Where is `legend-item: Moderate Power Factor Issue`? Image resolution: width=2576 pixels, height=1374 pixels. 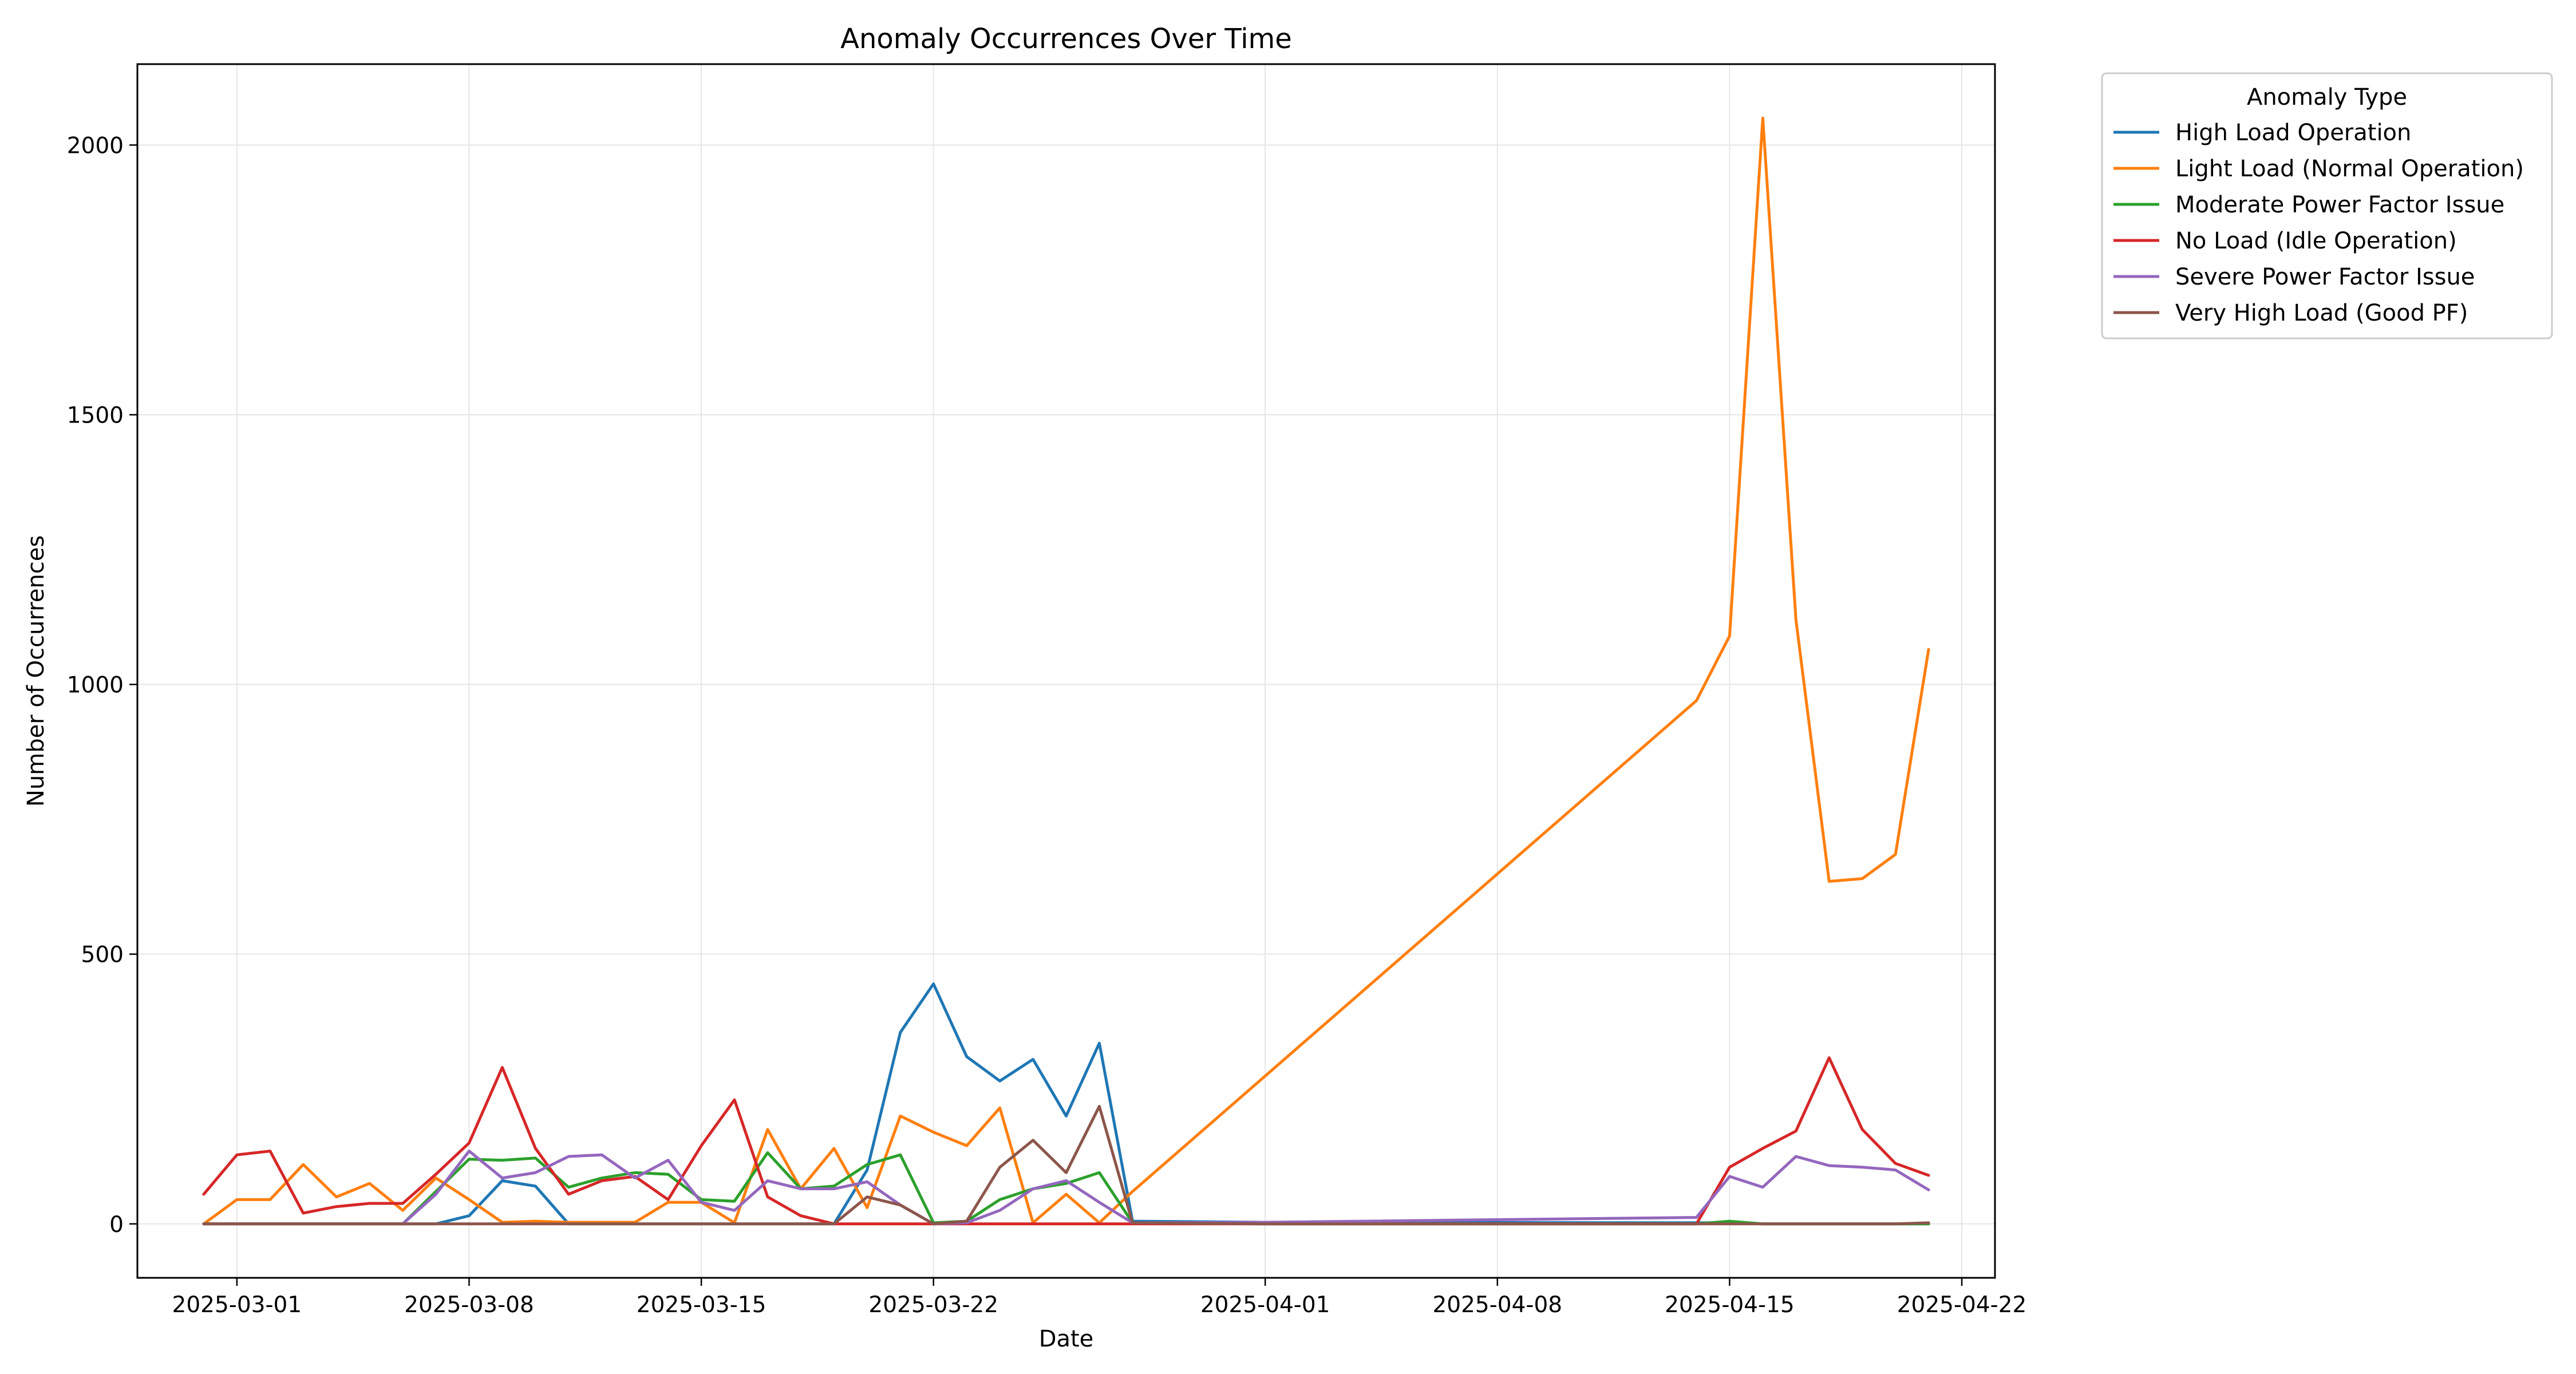 legend-item: Moderate Power Factor Issue is located at coordinates (2308, 205).